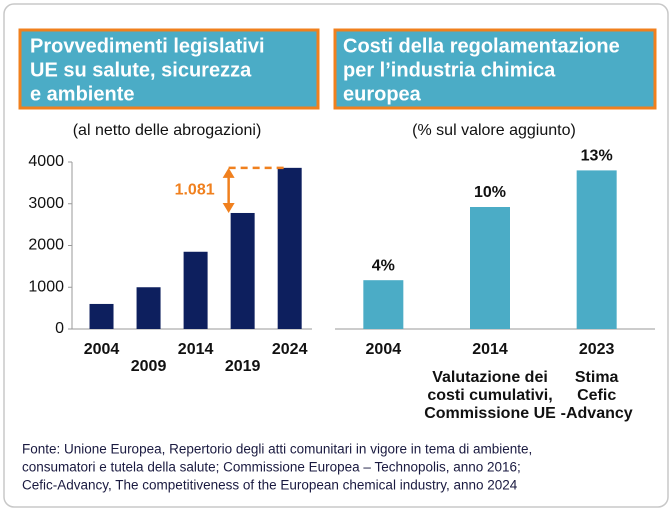 This screenshot has height=511, width=672. Describe the element at coordinates (490, 413) in the screenshot. I see `category-note: Commissione UE` at that location.